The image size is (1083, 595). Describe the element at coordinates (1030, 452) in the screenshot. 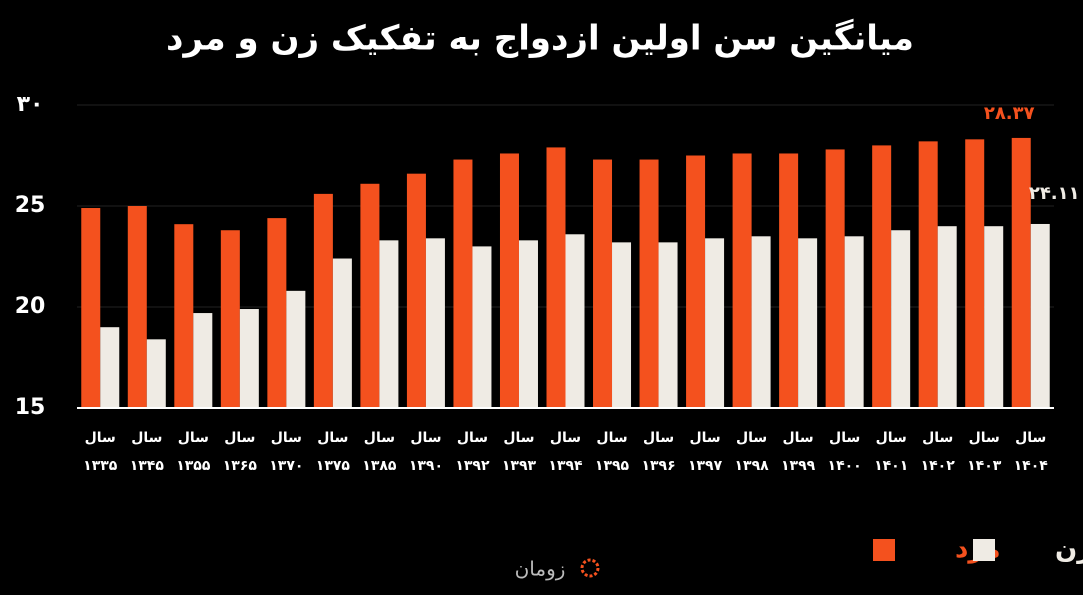

I see `x-tick-label: سال ۱۴۰۴` at that location.